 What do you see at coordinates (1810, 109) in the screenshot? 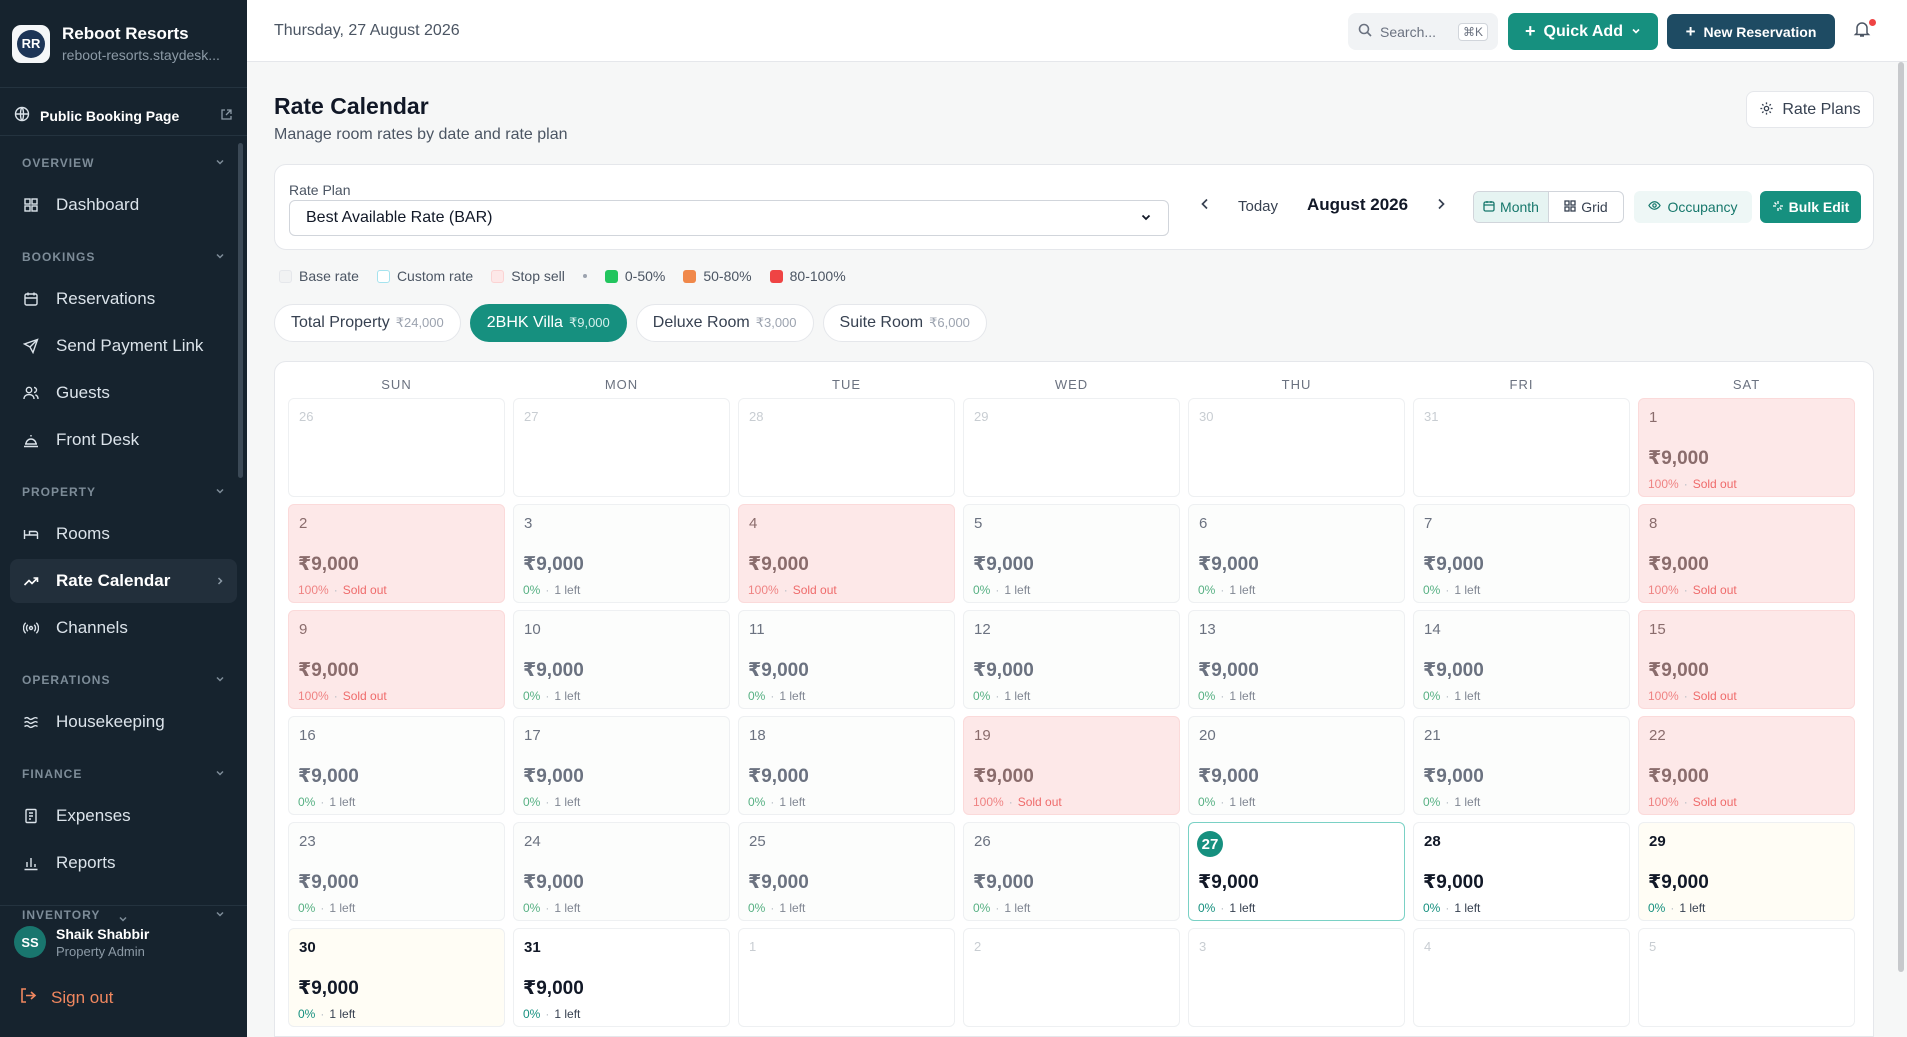
I see `rate-plans-button: Rate Plans` at bounding box center [1810, 109].